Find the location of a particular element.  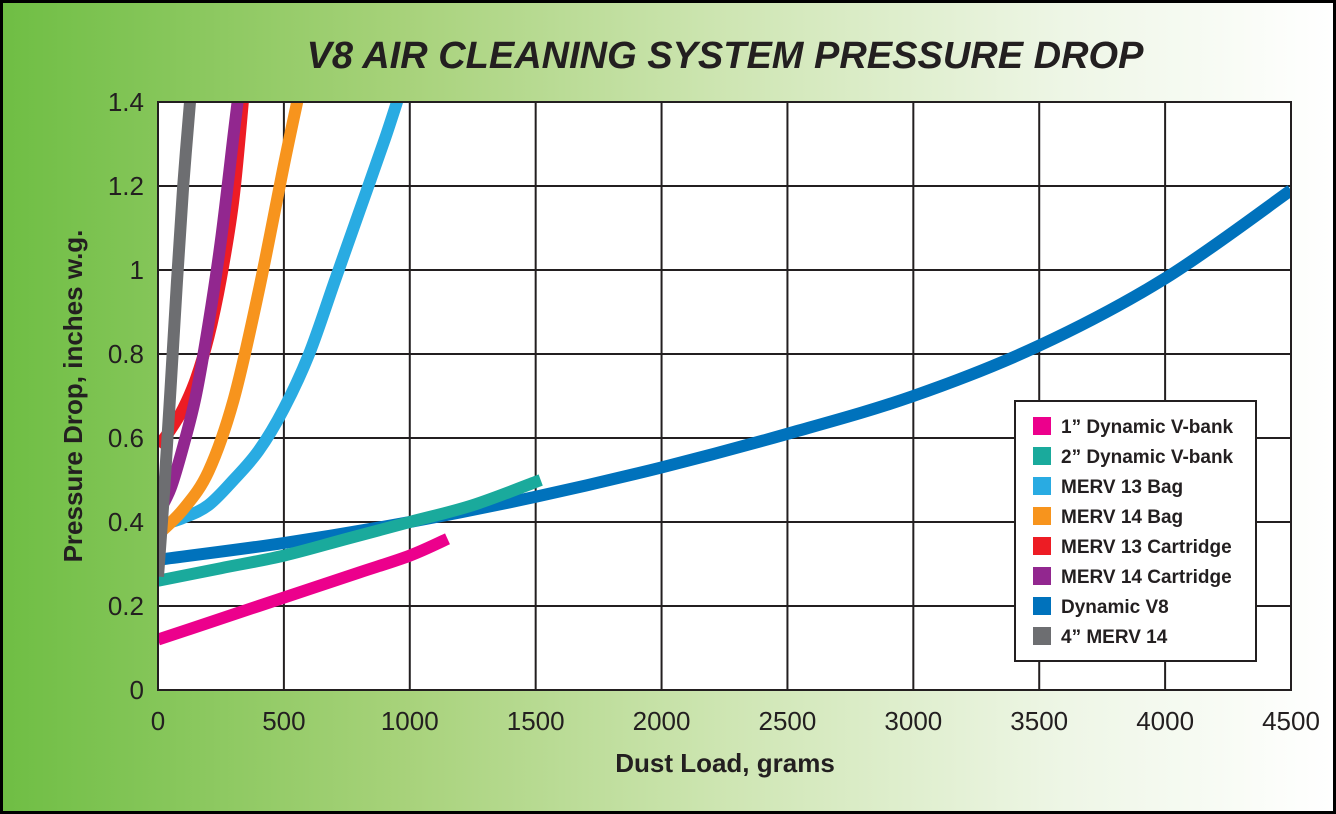

legend-label-merv-14-bag: MERV 14 Bag is located at coordinates (1122, 517).